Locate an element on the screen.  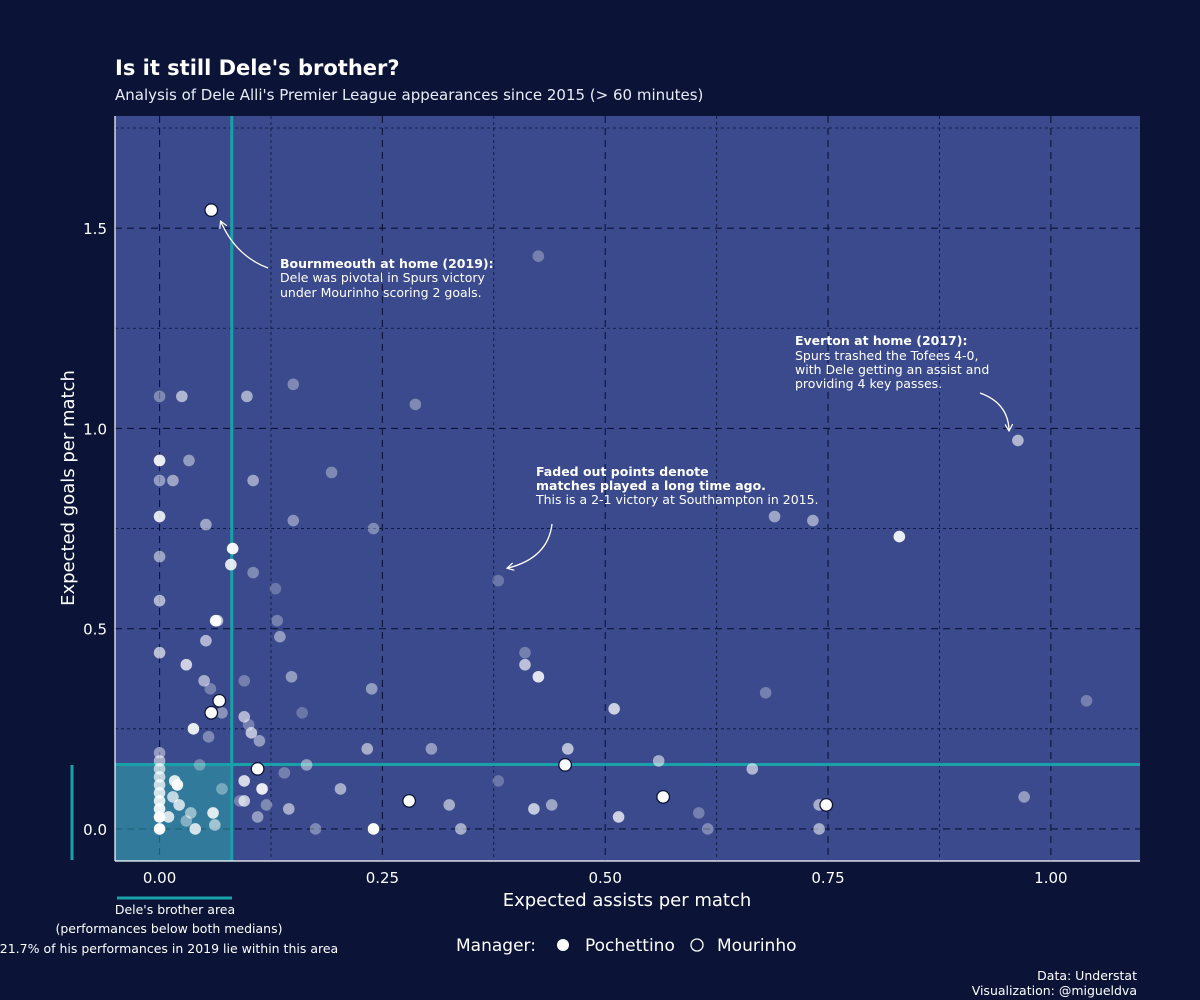
annotation-bournemouth-line: Dele was pivotal in Spurs victory is located at coordinates (382, 277).